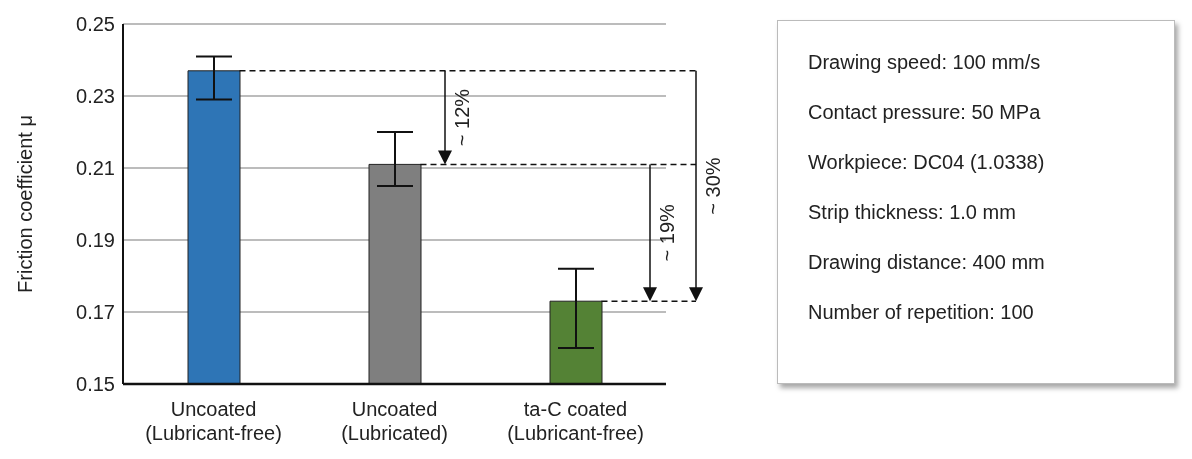 The image size is (1192, 459). Describe the element at coordinates (95, 312) in the screenshot. I see `y-tick-label: 0.17` at that location.